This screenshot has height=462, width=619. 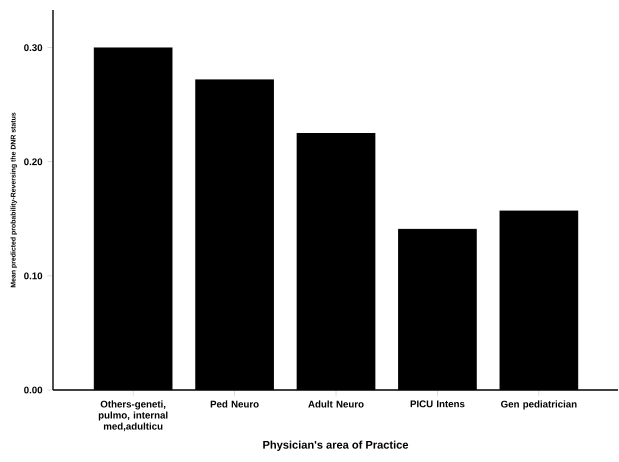 I want to click on x-tick-label: Others-geneti, pulmo, internal med,adulticu, so click(x=133, y=416).